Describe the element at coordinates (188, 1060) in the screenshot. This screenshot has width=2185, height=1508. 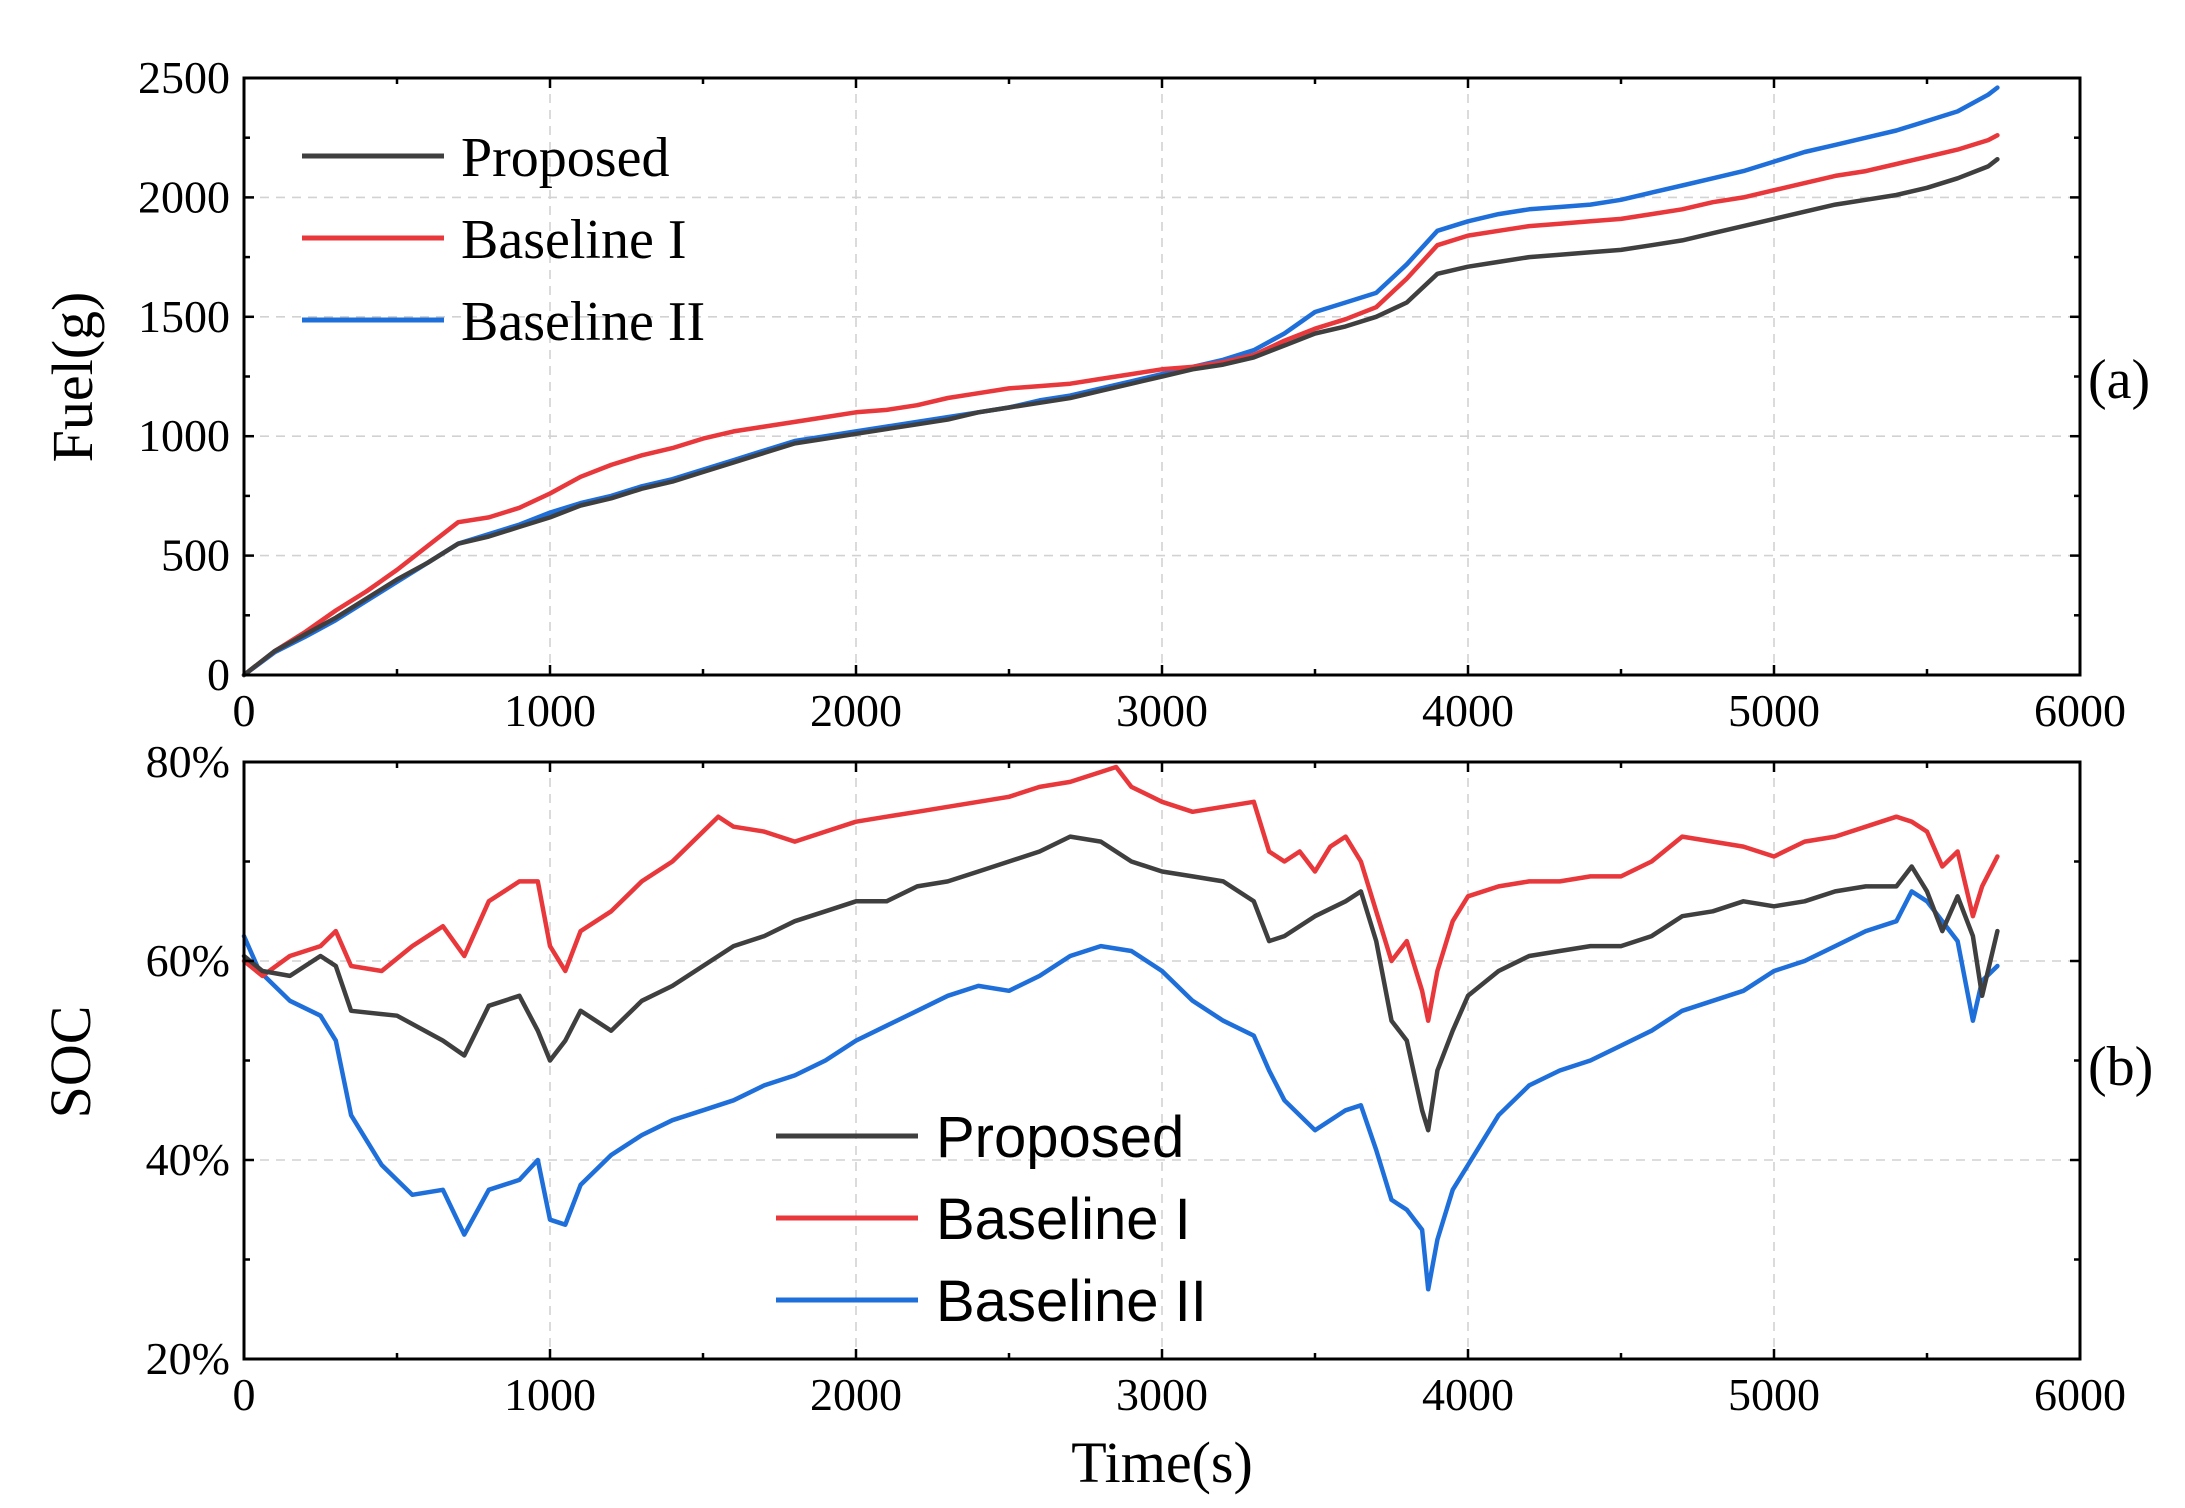
I see `soc-chart-y-tick-labels: 20% 40% 60% 80%` at that location.